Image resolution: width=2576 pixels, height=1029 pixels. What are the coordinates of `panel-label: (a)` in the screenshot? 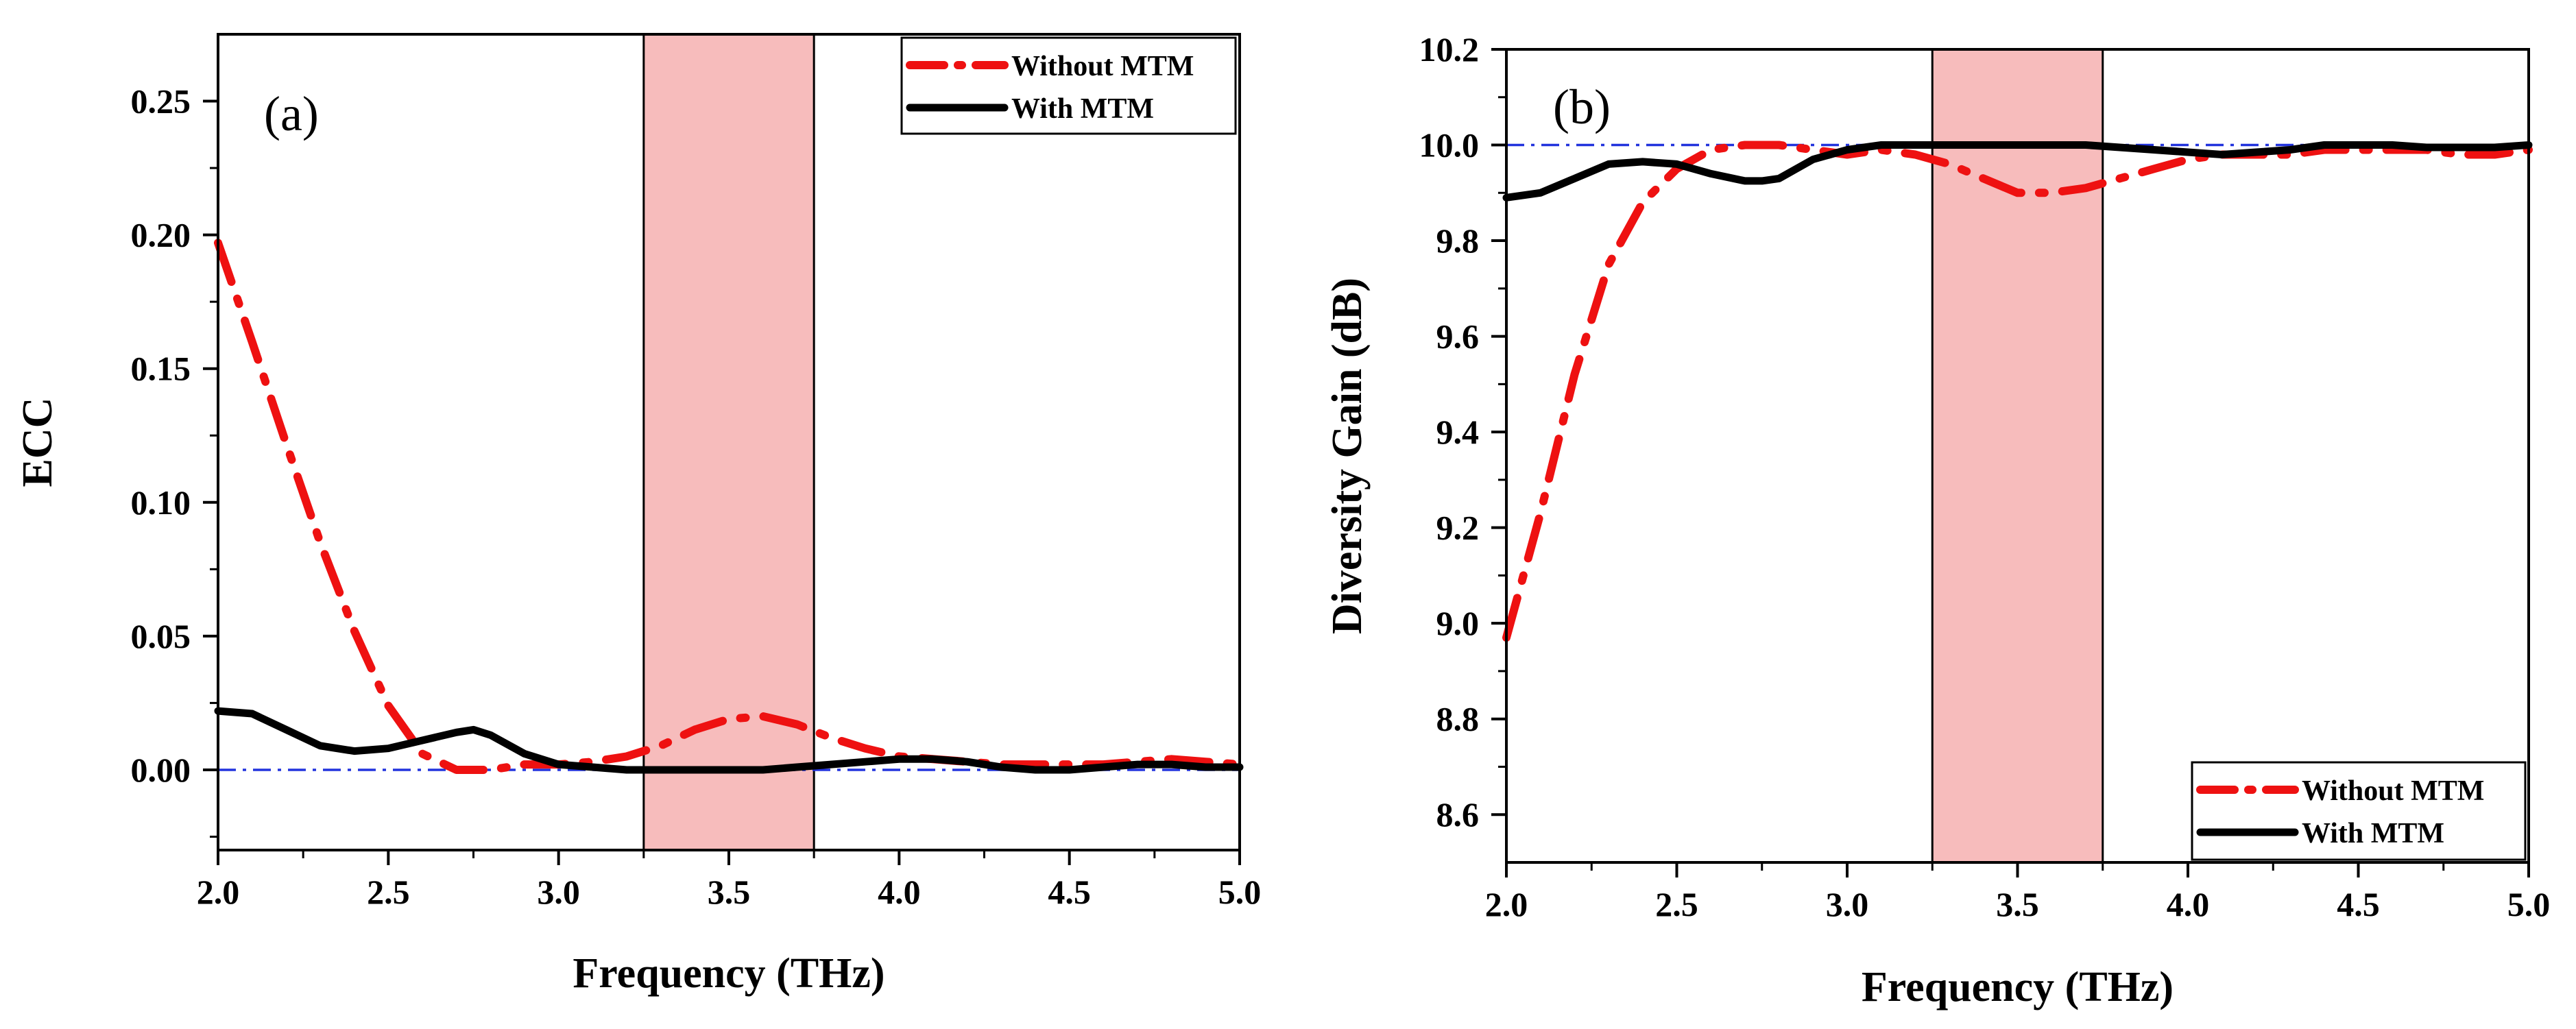 It's located at (291, 113).